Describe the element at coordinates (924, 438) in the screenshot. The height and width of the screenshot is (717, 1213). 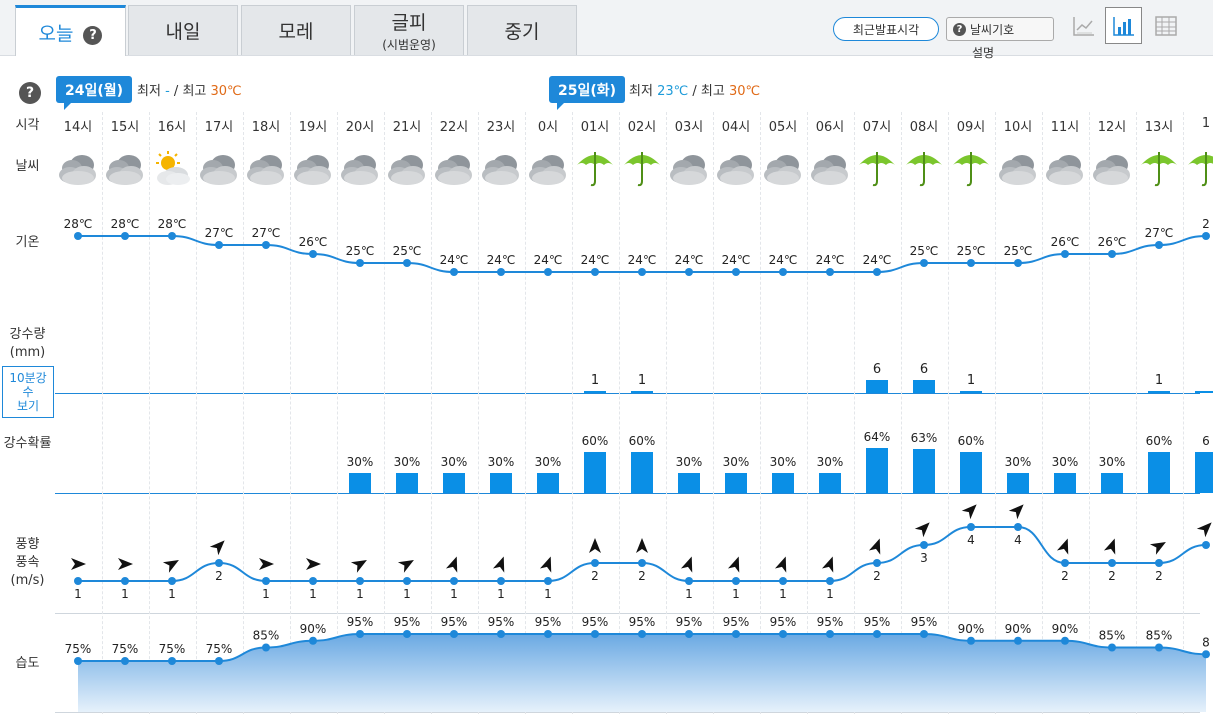
I see `probability-label: 63%` at that location.